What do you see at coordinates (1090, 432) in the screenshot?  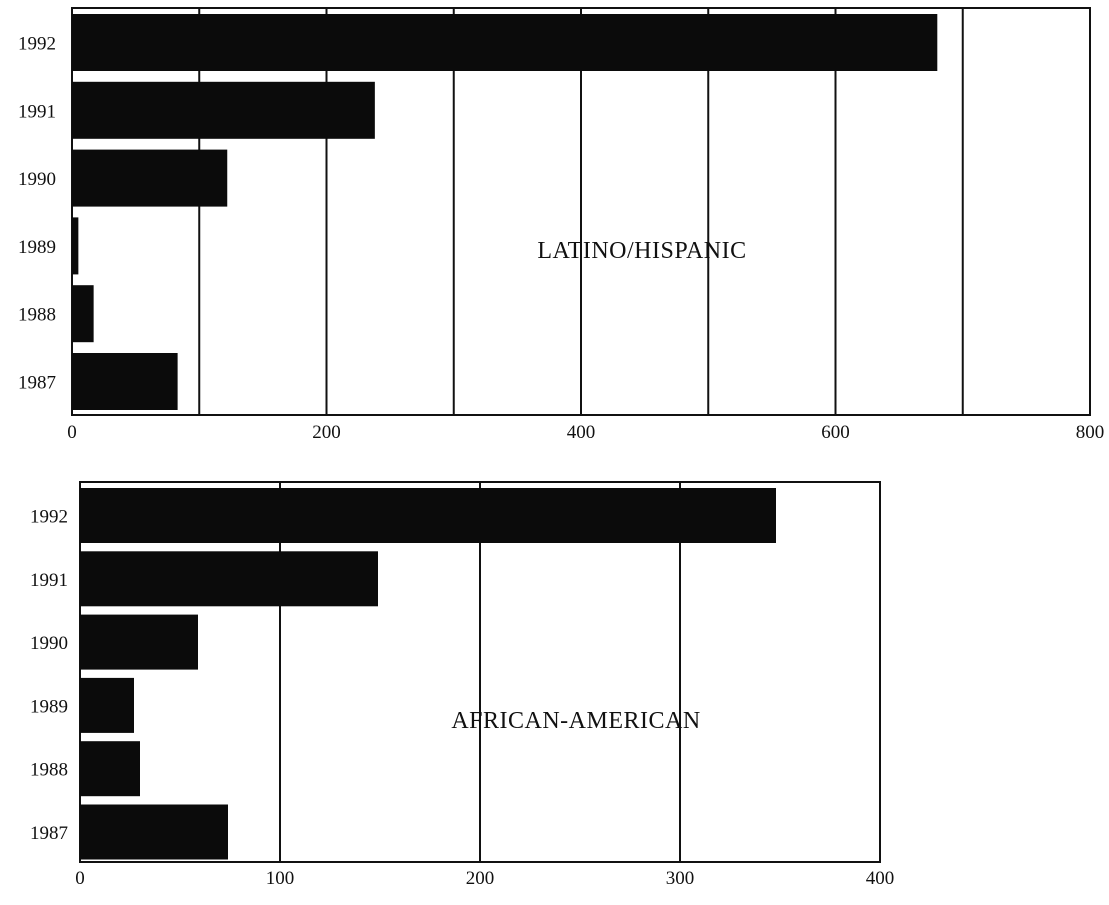 I see `x-tick-label: 800` at bounding box center [1090, 432].